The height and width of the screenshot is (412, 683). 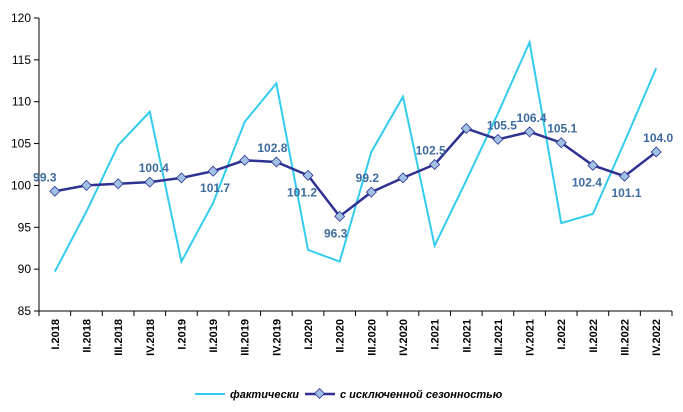 What do you see at coordinates (309, 334) in the screenshot?
I see `x-tick-label: I.2020` at bounding box center [309, 334].